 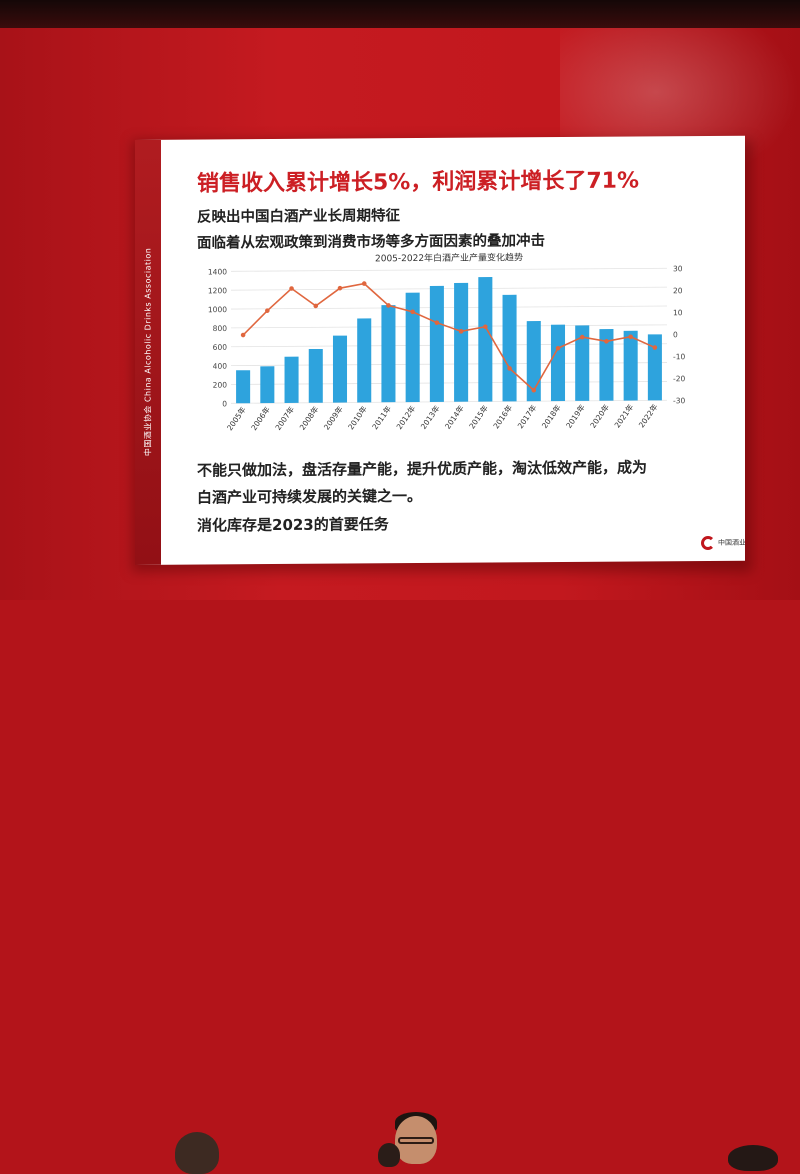 I want to click on association-logo: 中国酒业, so click(x=723, y=543).